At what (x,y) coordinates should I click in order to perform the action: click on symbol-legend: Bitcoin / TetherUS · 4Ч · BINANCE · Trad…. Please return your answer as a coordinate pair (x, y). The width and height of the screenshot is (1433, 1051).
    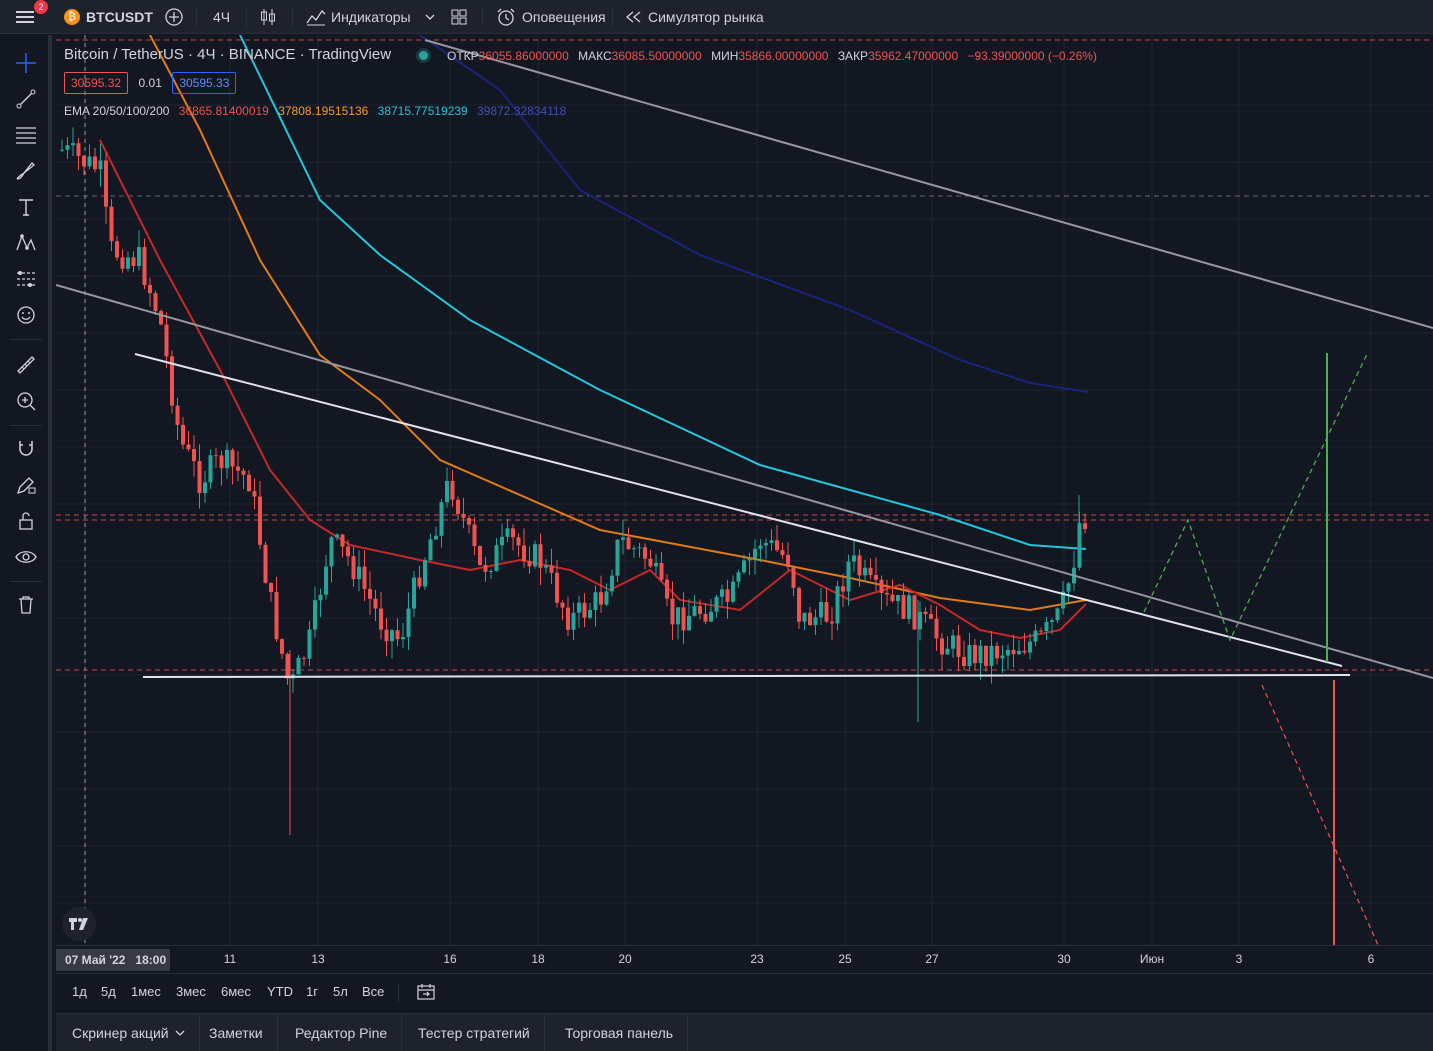
    Looking at the image, I should click on (227, 54).